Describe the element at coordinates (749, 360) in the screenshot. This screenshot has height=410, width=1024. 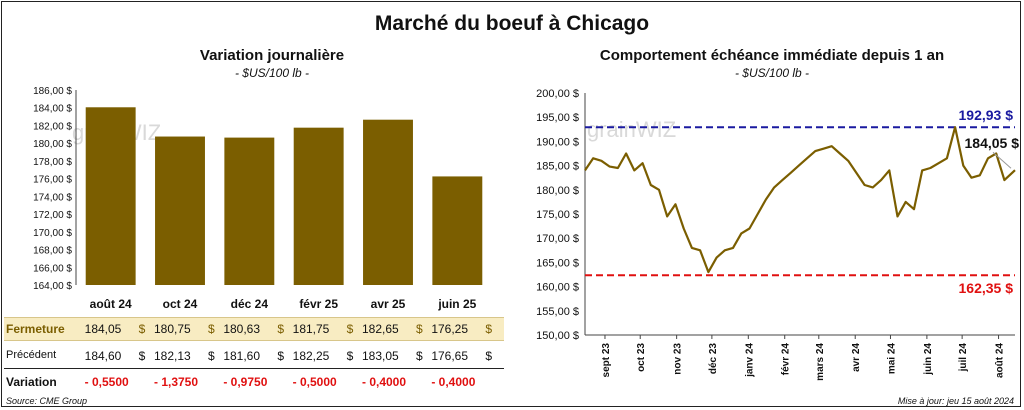
I see `x-tick-label: janv 24` at that location.